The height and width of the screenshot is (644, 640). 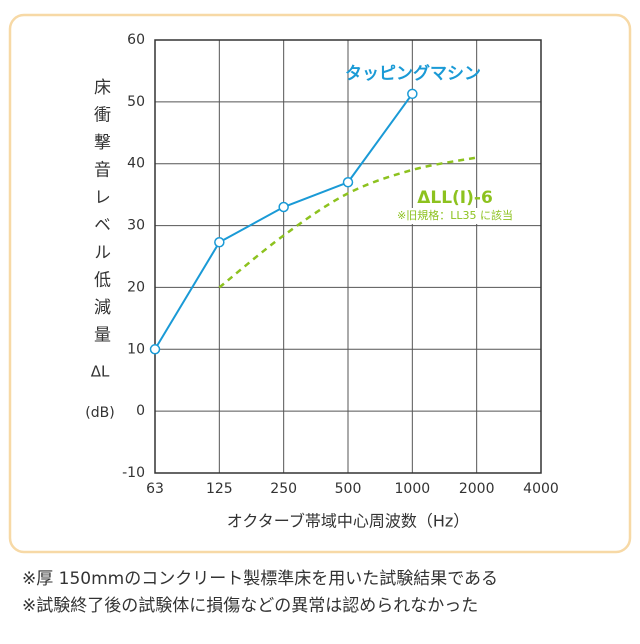 What do you see at coordinates (136, 164) in the screenshot?
I see `y-tick-label: 40` at bounding box center [136, 164].